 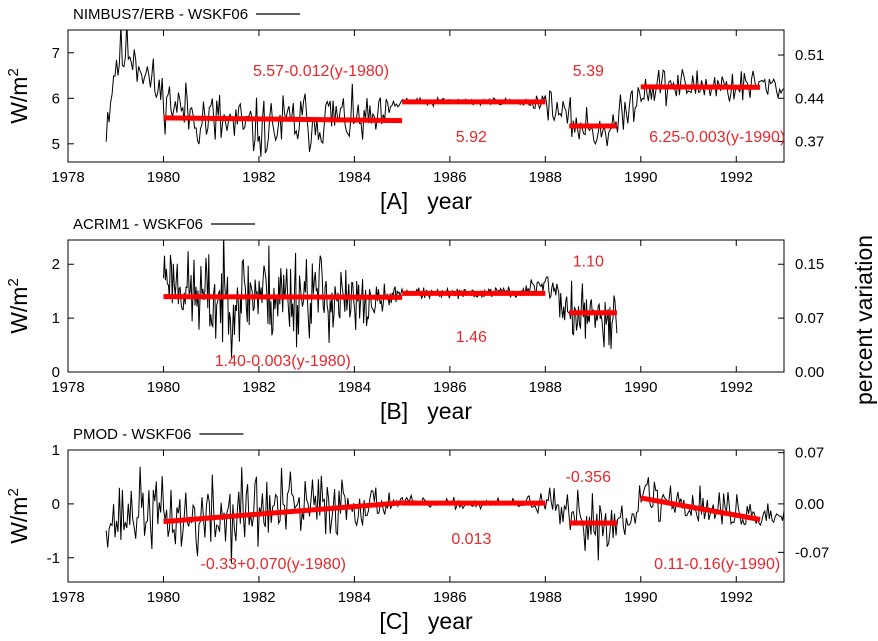 I want to click on legend-label-A: NIMBUS7/ERB - WSKF06, so click(x=160, y=14).